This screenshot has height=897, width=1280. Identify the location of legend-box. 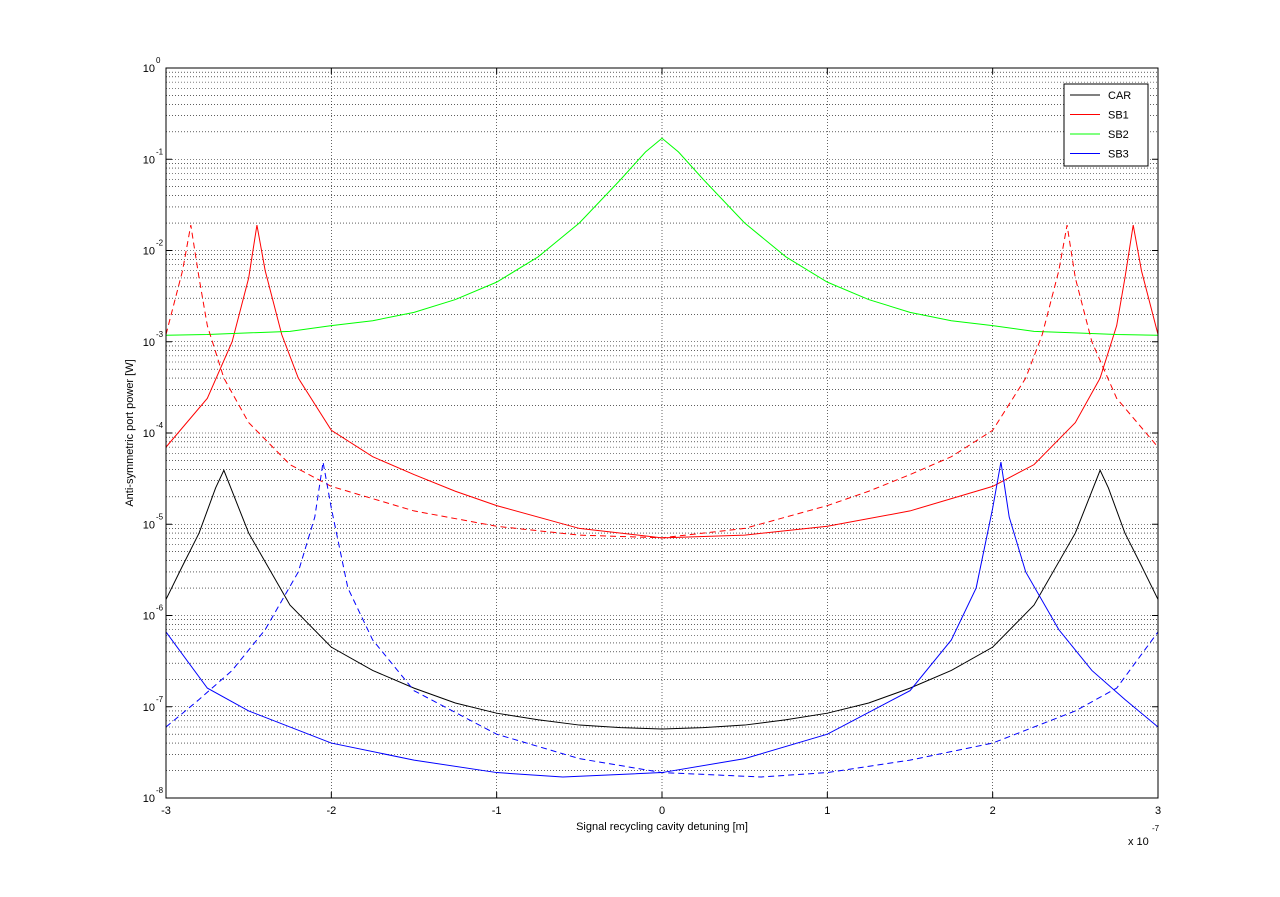
(1106, 125).